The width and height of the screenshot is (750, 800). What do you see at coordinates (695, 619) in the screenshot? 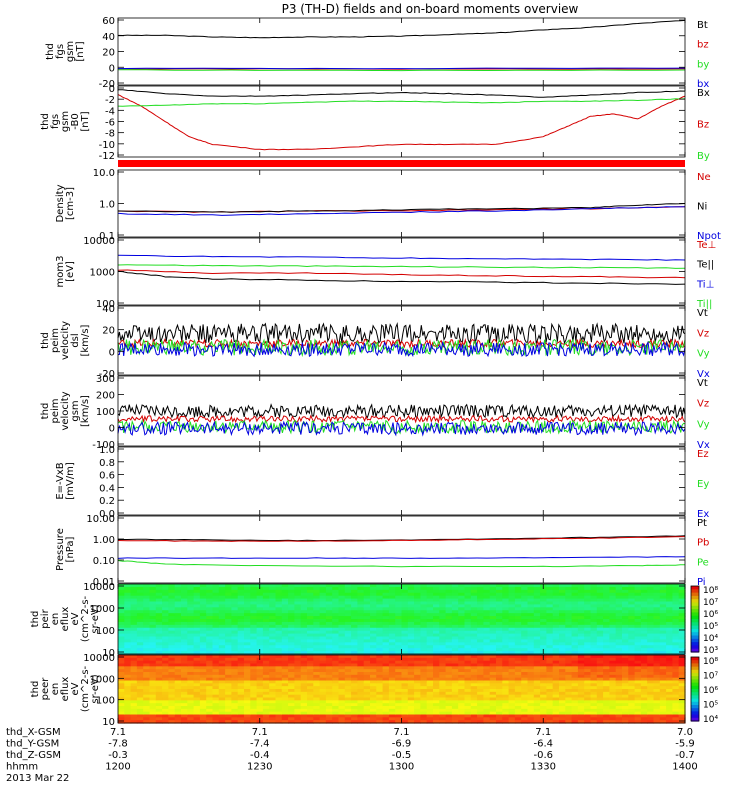
I see `colorbar-frame` at bounding box center [695, 619].